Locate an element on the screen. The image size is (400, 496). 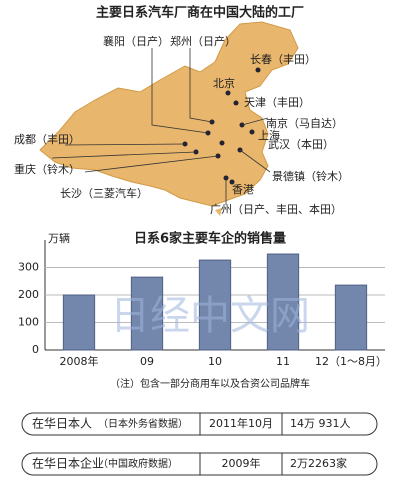
city-label: 广州（日产、丰田、本田） is located at coordinates (276, 209).